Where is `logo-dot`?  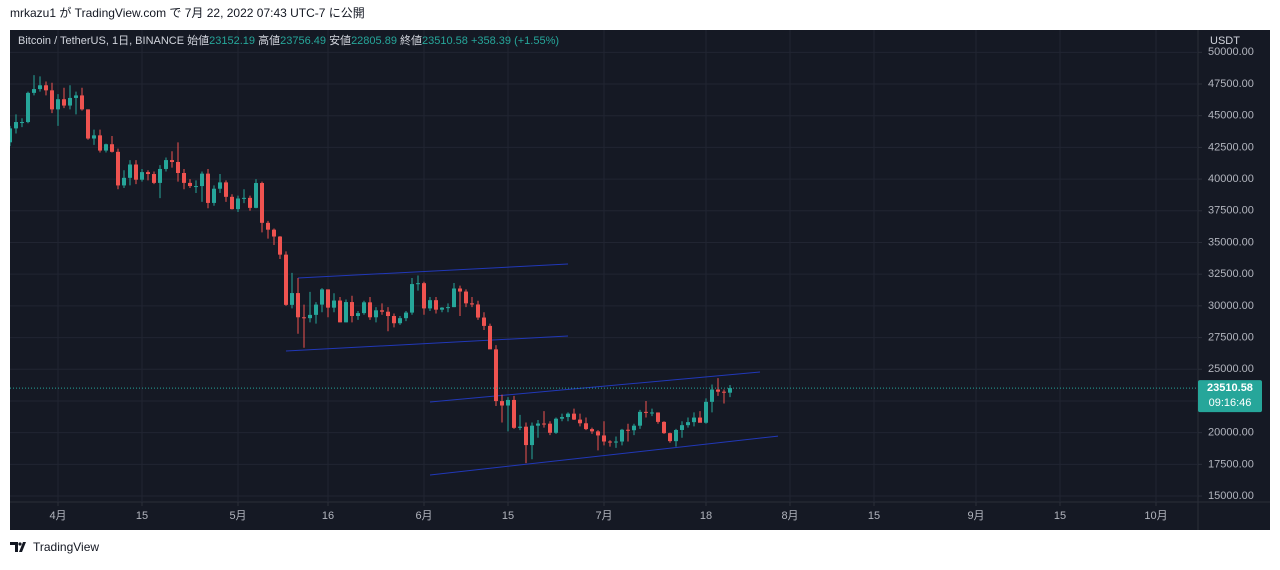
logo-dot is located at coordinates (20, 544).